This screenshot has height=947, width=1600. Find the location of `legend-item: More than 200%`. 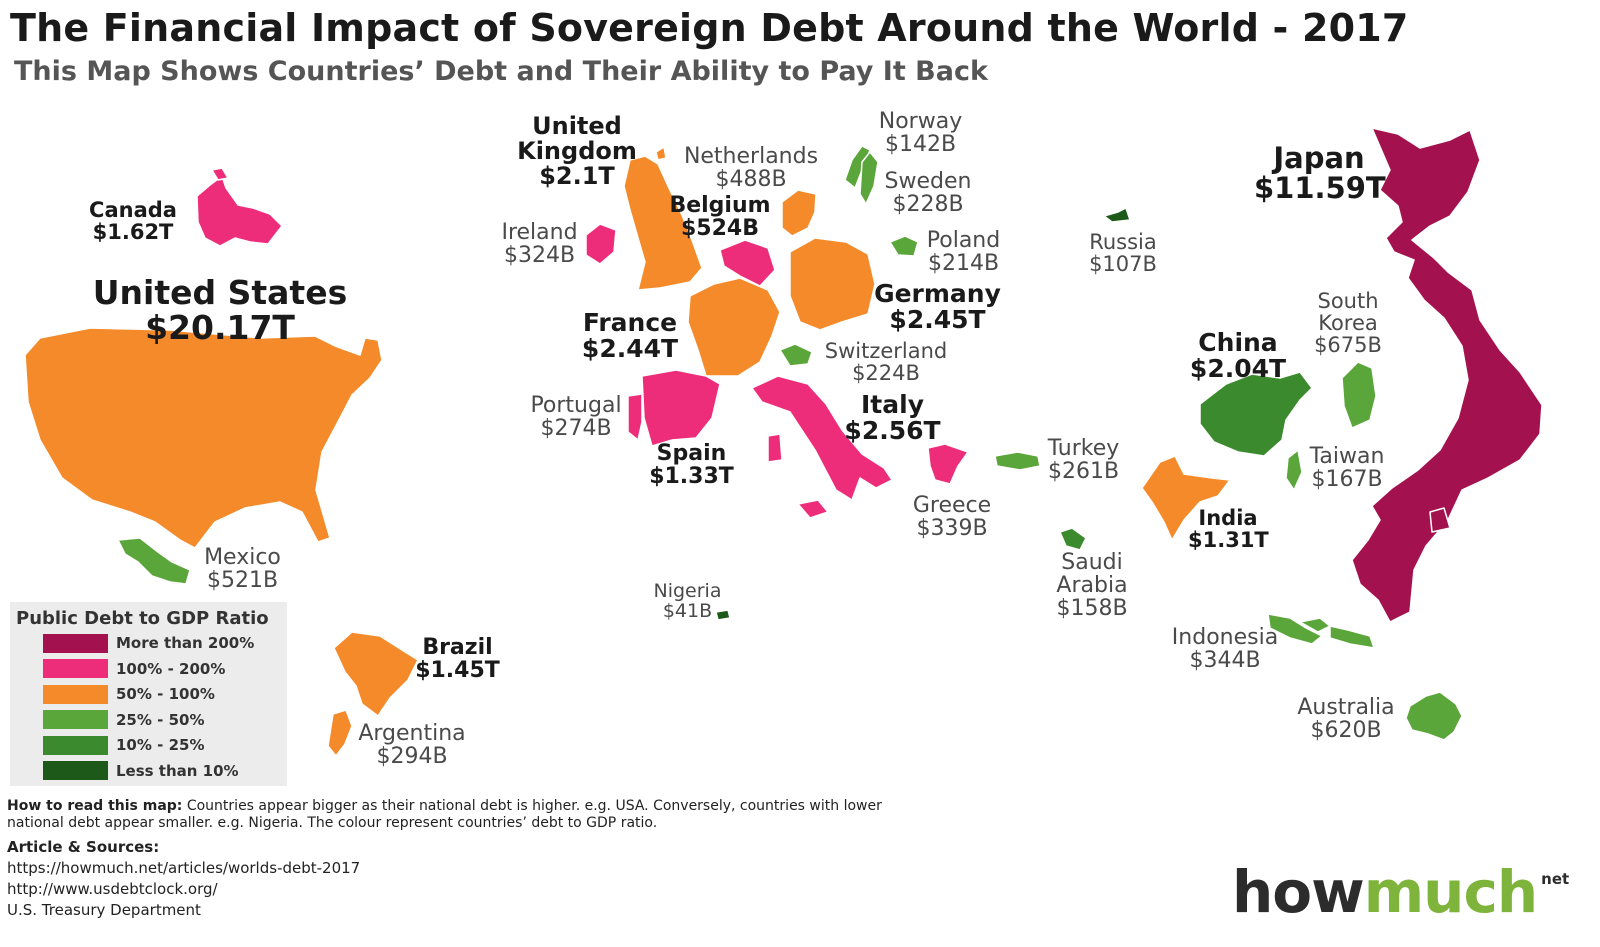

legend-item: More than 200% is located at coordinates (148, 643).